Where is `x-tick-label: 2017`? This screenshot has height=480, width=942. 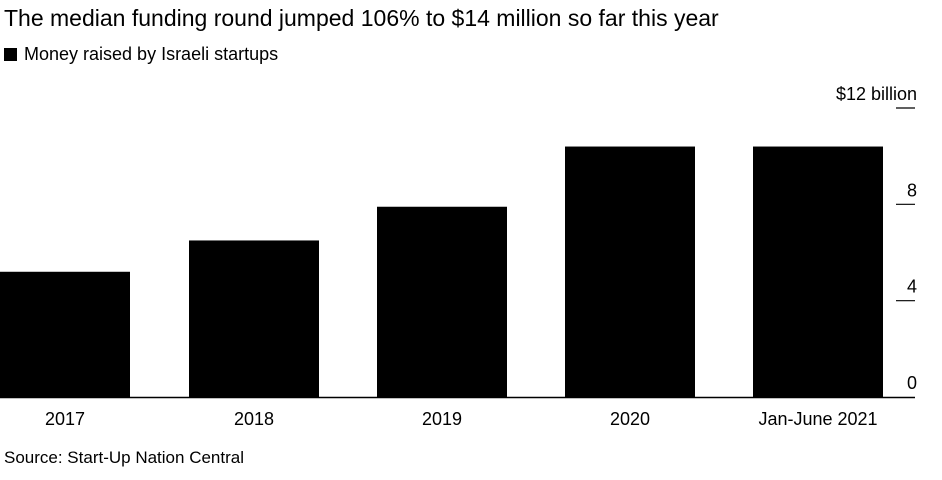 x-tick-label: 2017 is located at coordinates (65, 419).